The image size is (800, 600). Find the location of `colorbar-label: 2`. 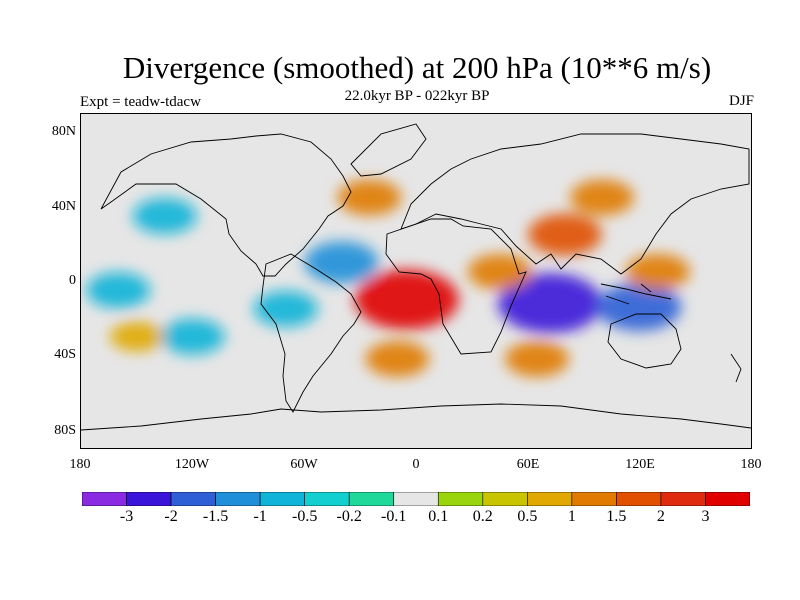

colorbar-label: 2 is located at coordinates (660, 516).